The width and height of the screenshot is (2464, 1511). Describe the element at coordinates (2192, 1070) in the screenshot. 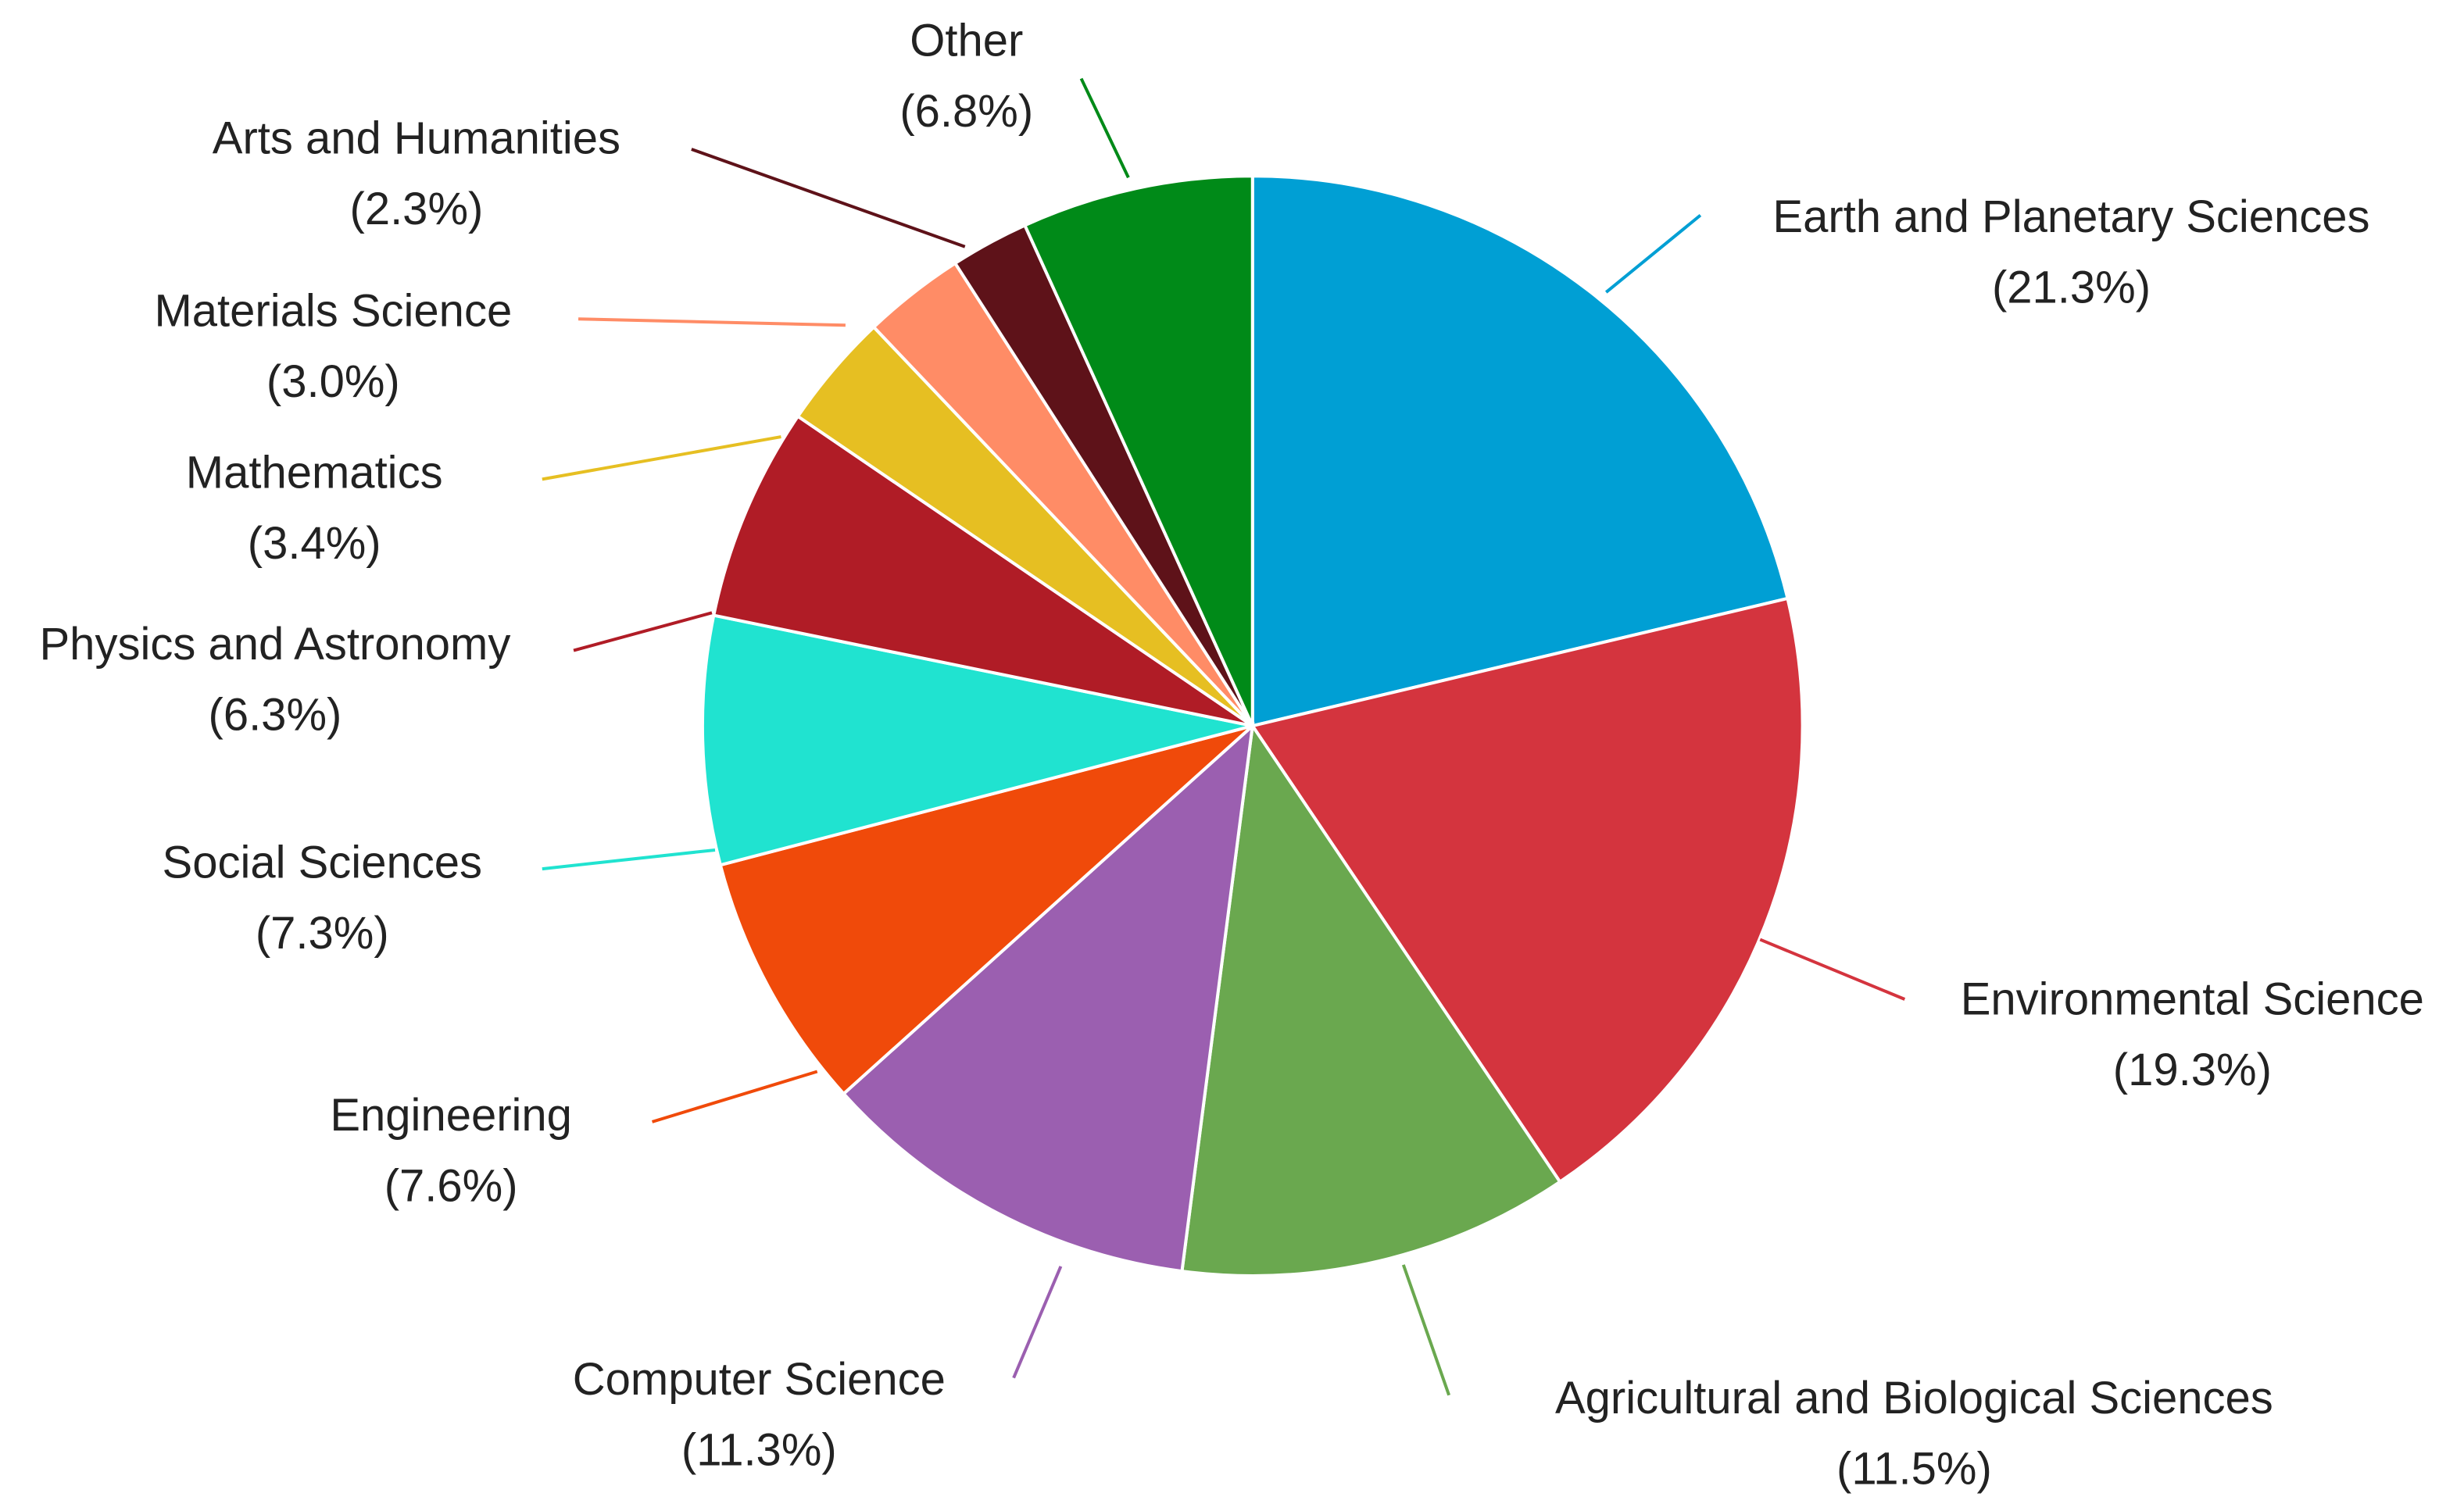

I see `slice-value-label: (19.3%)` at that location.